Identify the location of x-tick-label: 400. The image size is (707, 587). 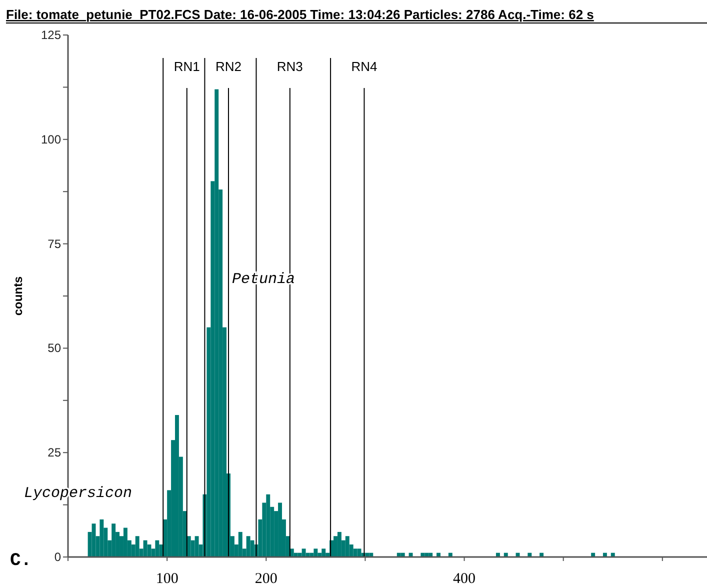
(464, 579).